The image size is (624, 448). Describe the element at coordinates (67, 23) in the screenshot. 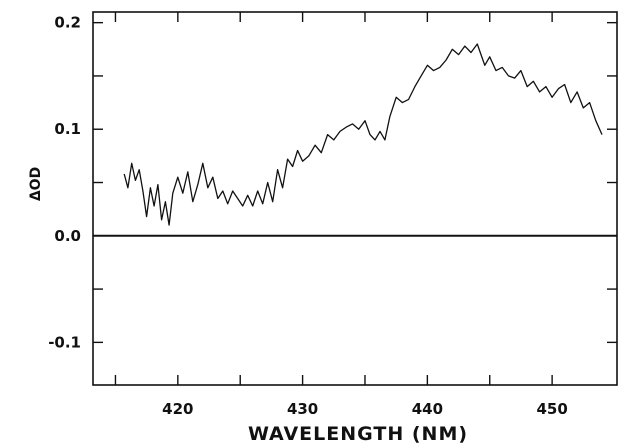

I see `y-tick-label: 0.2` at that location.